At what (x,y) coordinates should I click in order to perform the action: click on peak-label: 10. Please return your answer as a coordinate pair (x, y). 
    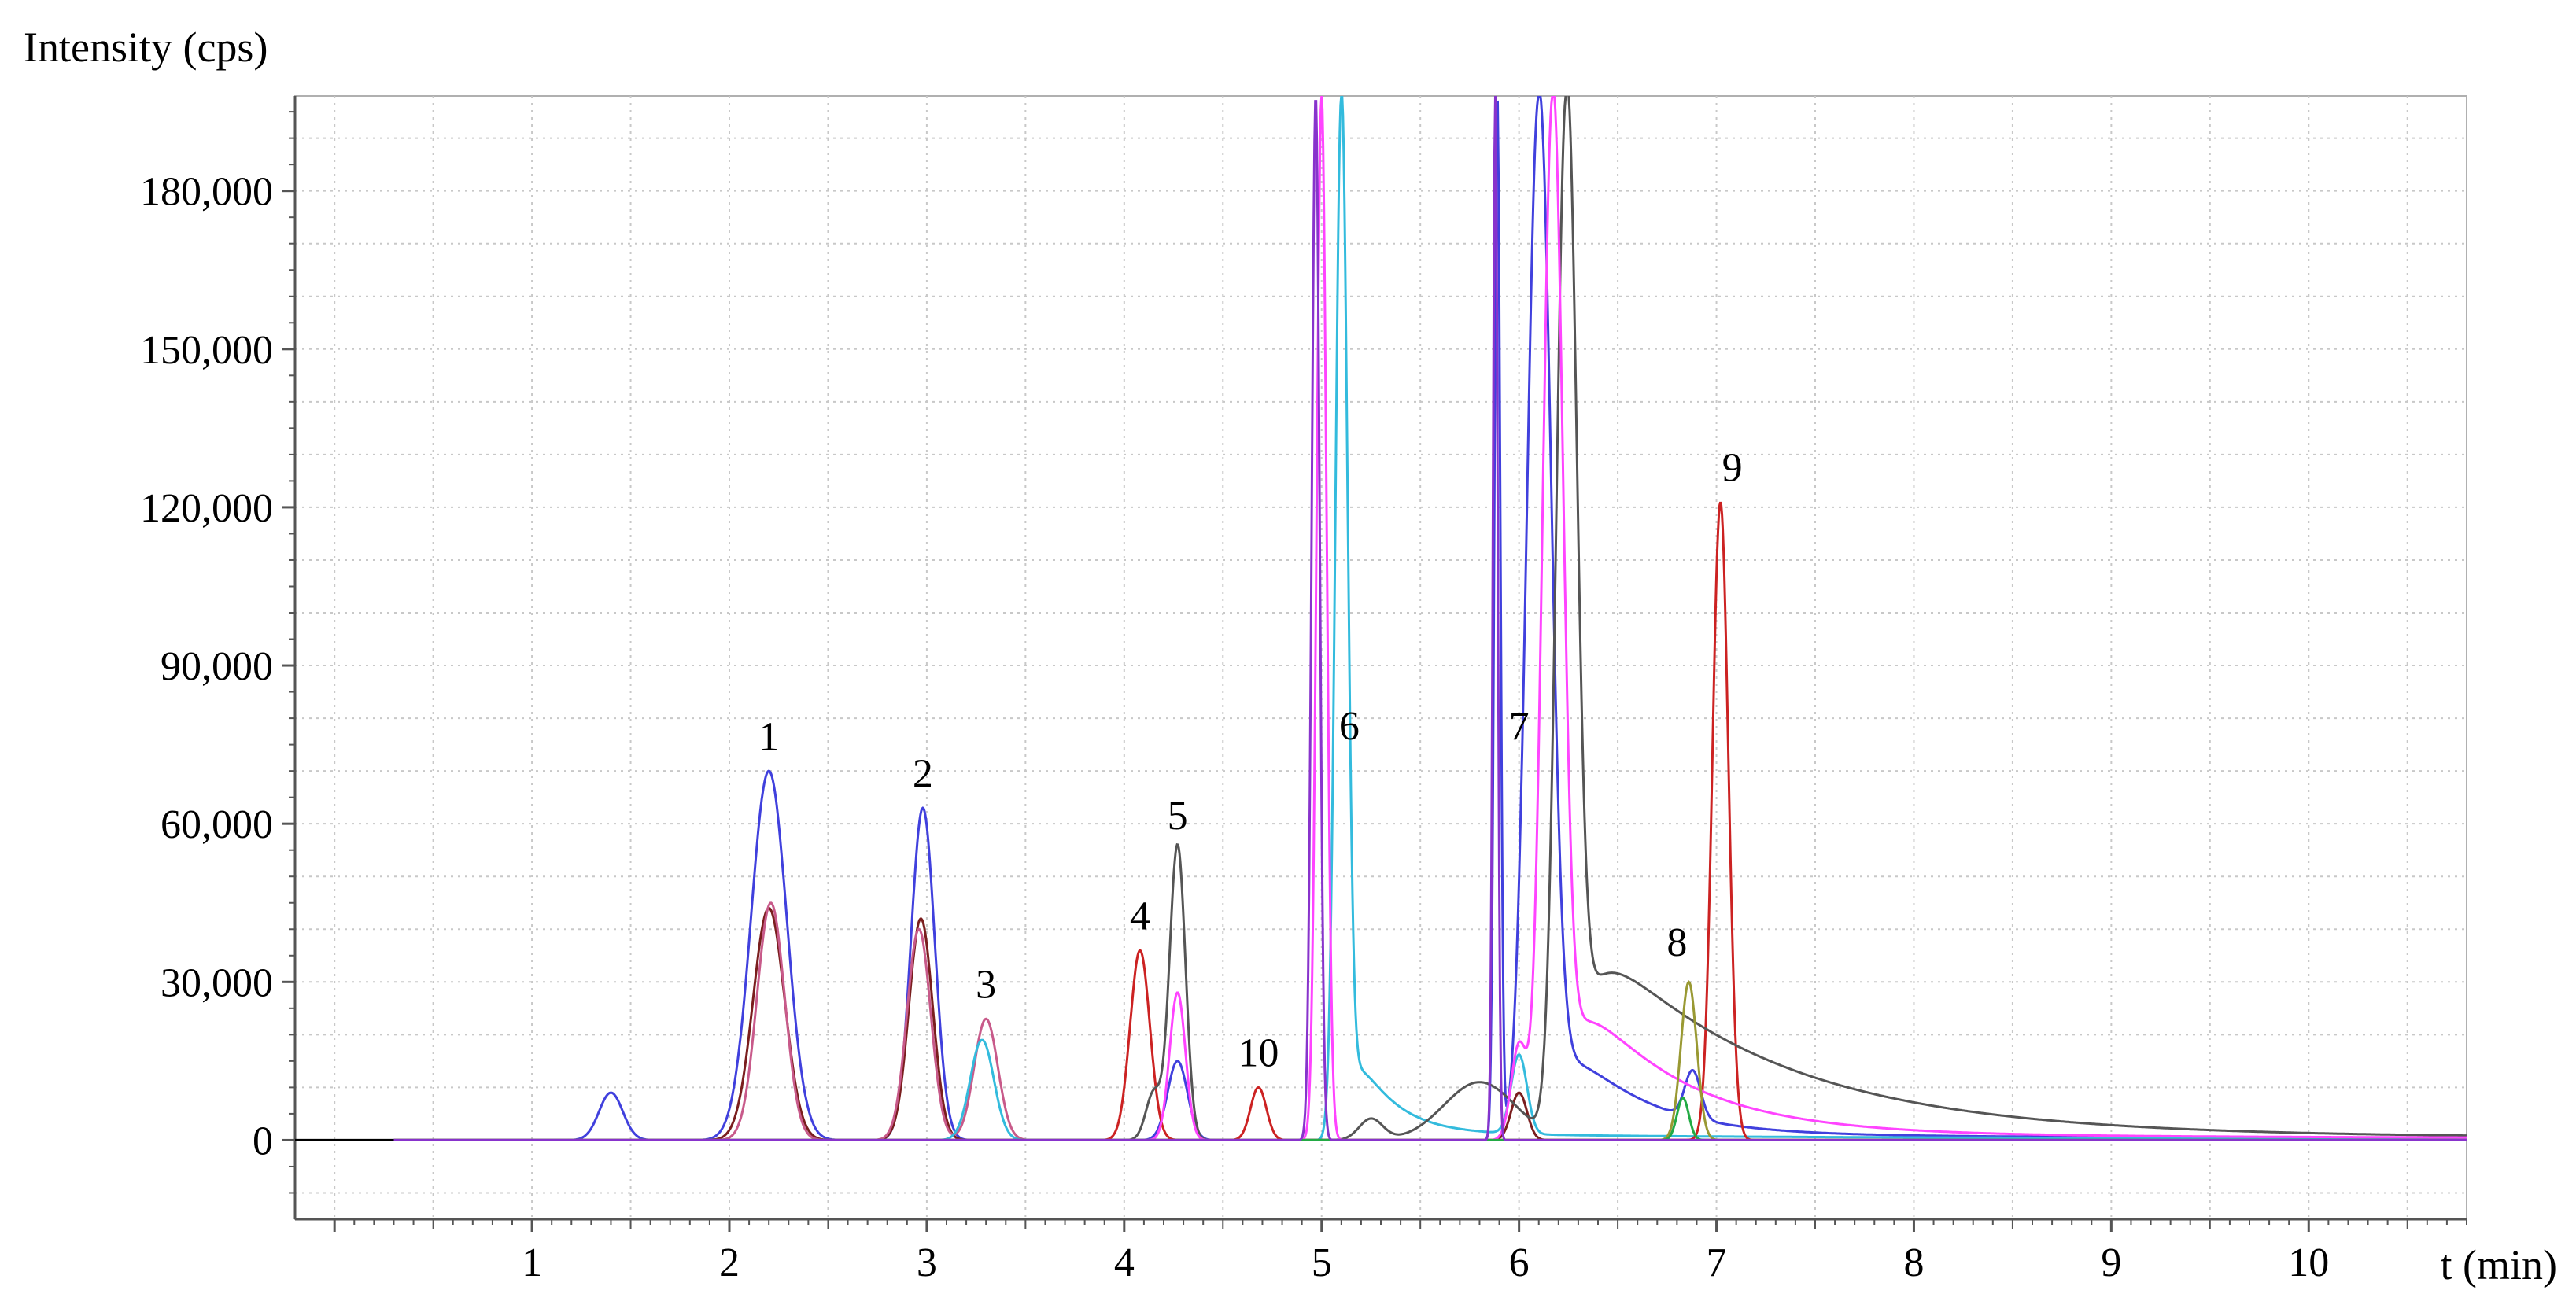
    Looking at the image, I should click on (1258, 1053).